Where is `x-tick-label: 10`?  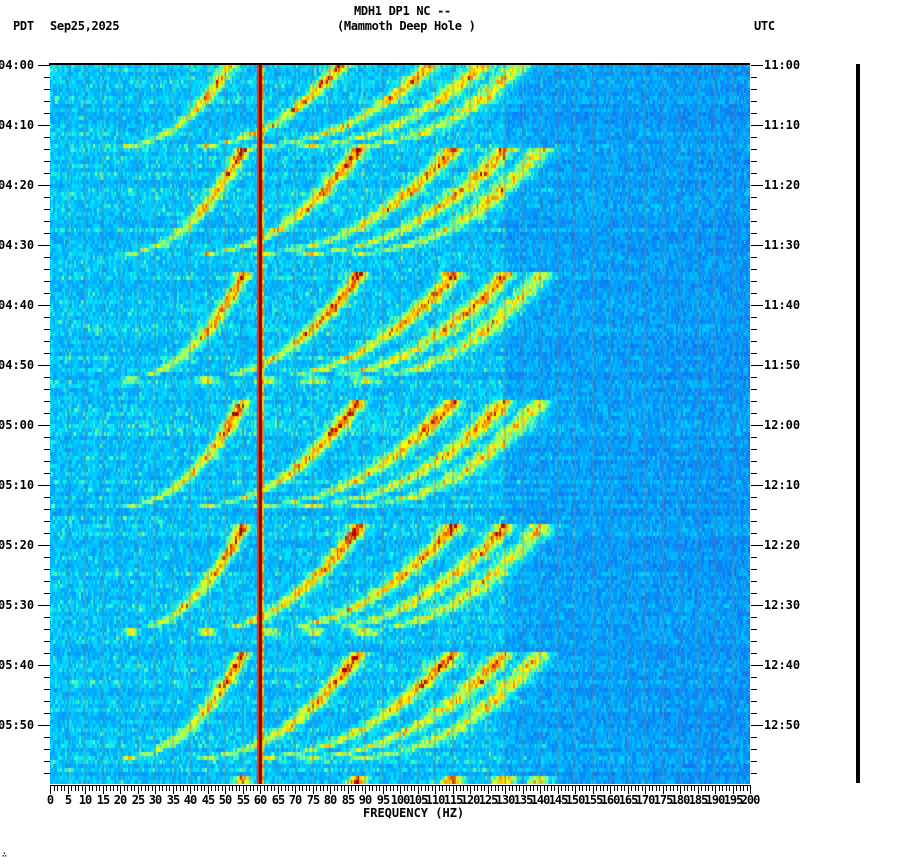 x-tick-label: 10 is located at coordinates (85, 800).